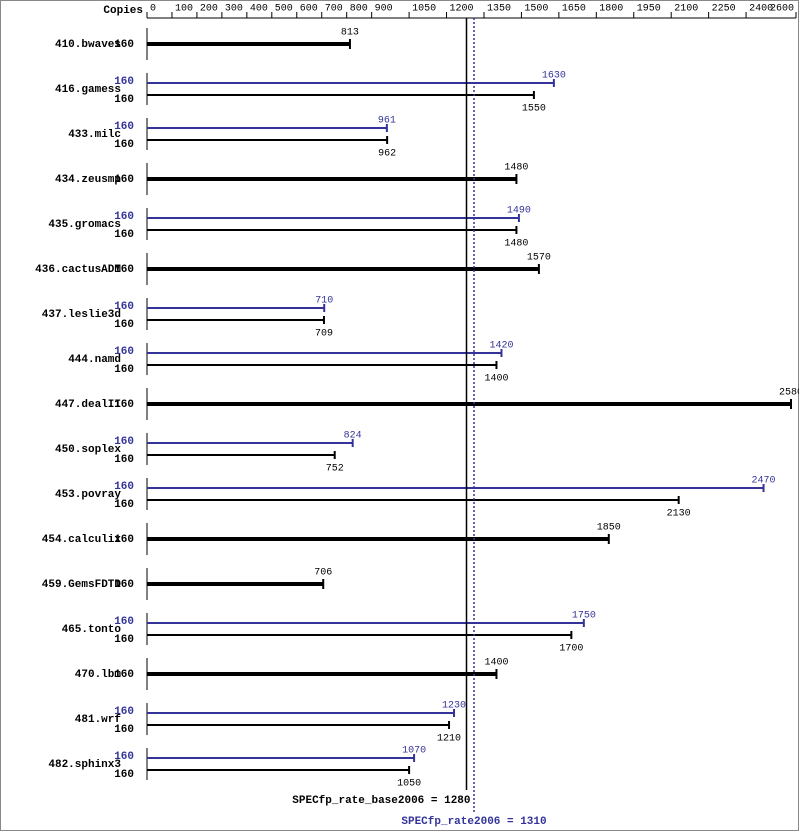 The width and height of the screenshot is (799, 831). Describe the element at coordinates (284, 9) in the screenshot. I see `x-tick-label: 500` at that location.